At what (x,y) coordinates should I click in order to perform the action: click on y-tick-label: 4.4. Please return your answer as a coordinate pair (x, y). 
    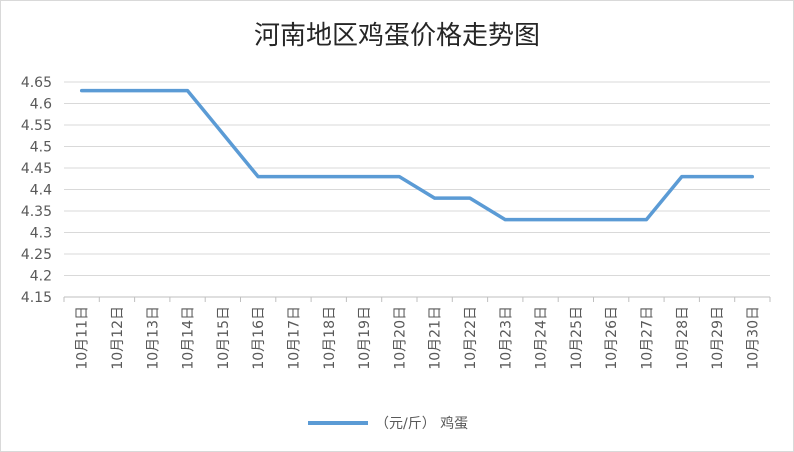
    Looking at the image, I should click on (41, 191).